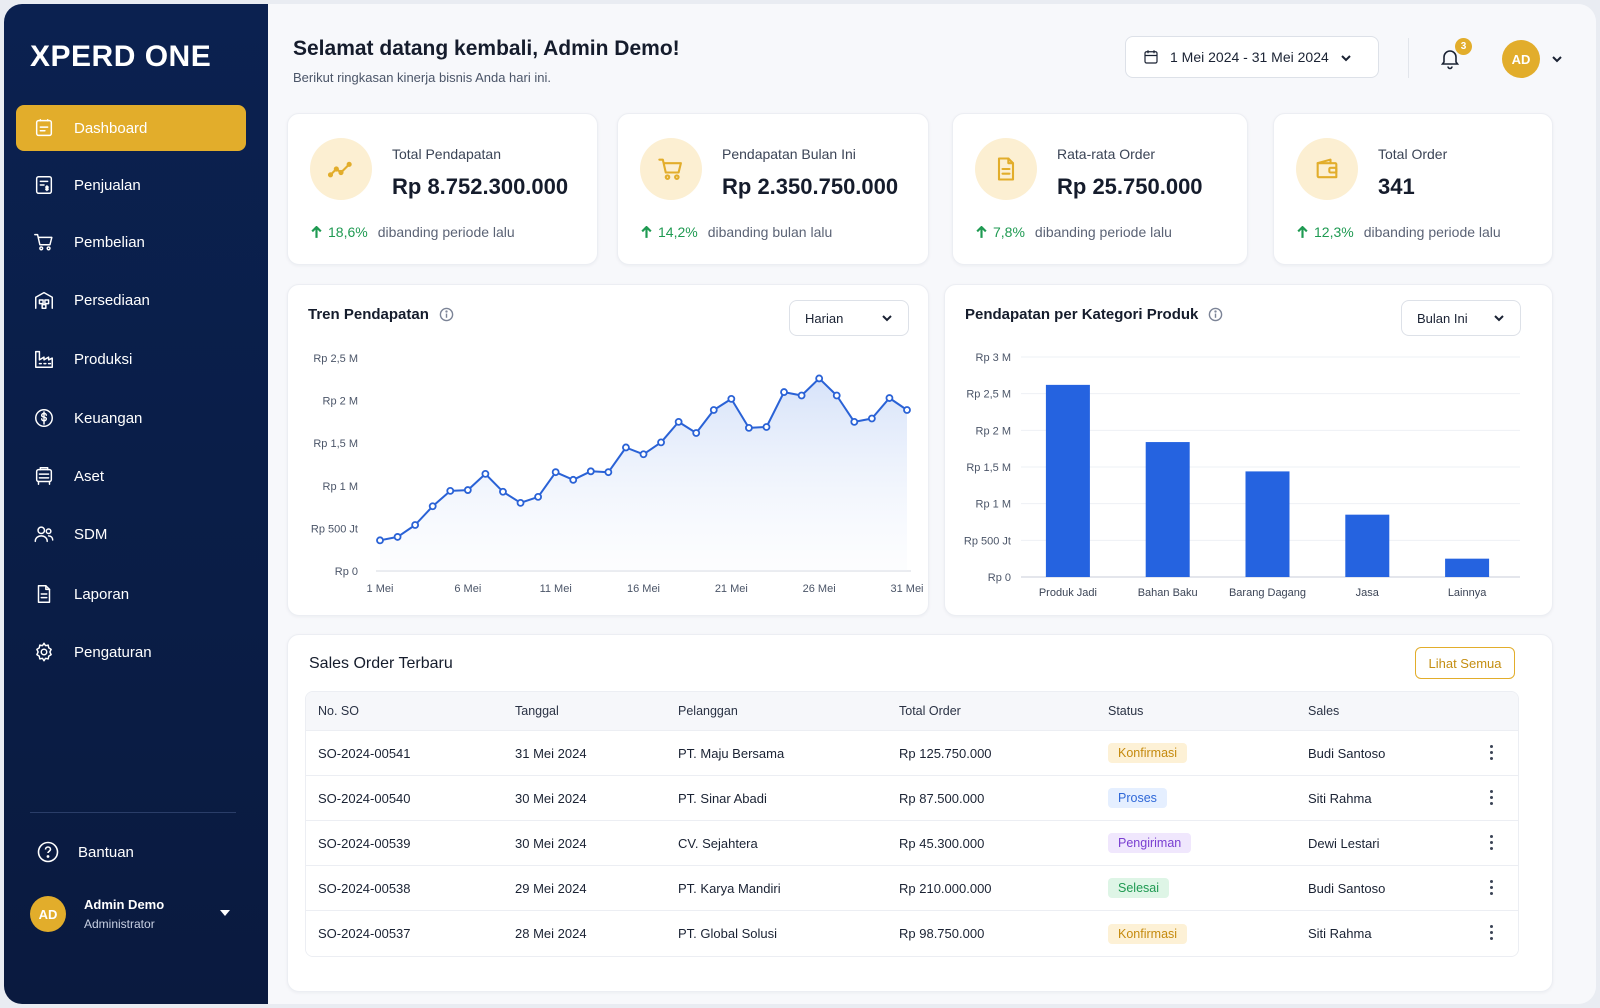 The width and height of the screenshot is (1600, 1008). I want to click on column-header: Status, so click(1126, 711).